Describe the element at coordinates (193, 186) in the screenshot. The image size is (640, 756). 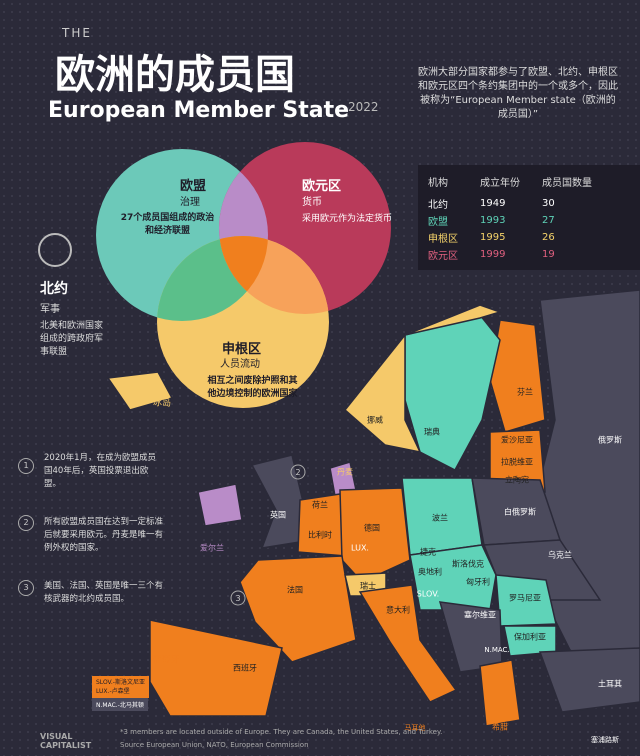
I see `venn-name: 欧盟` at that location.